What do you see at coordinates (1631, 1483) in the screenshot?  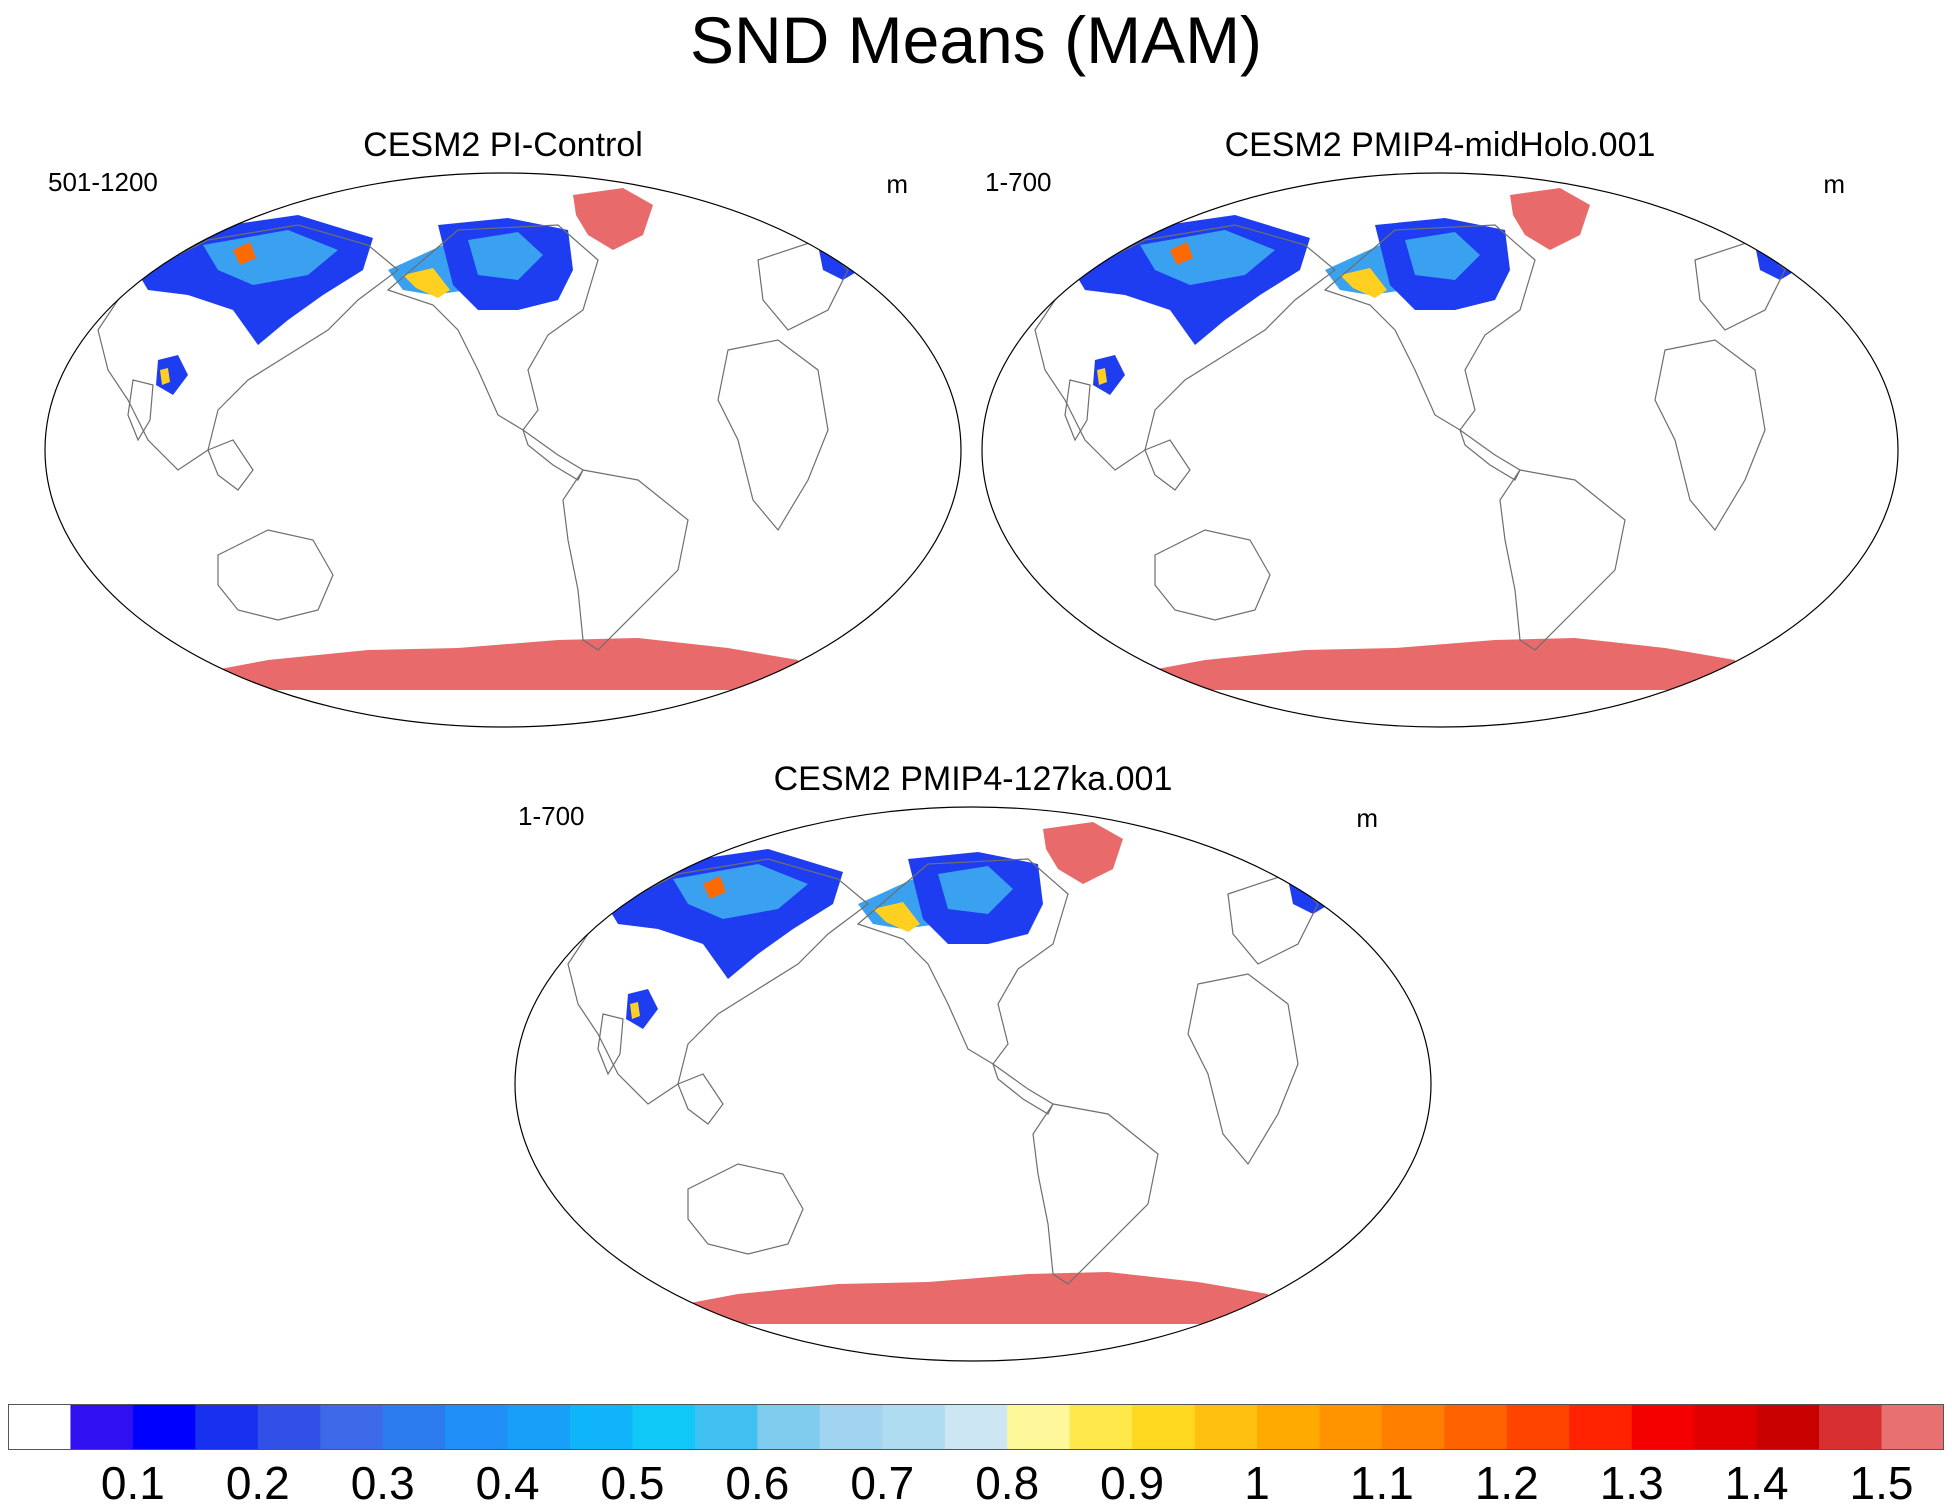 I see `colorbar-tick-label: 1.3` at bounding box center [1631, 1483].